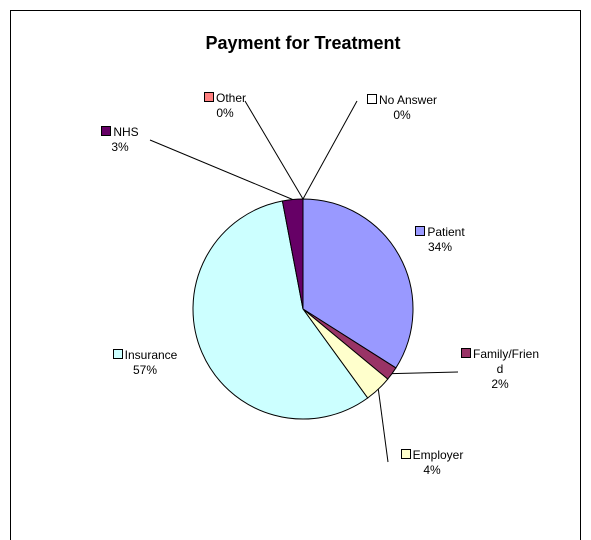 The image size is (591, 540). Describe the element at coordinates (438, 455) in the screenshot. I see `slice-name: Employer` at that location.